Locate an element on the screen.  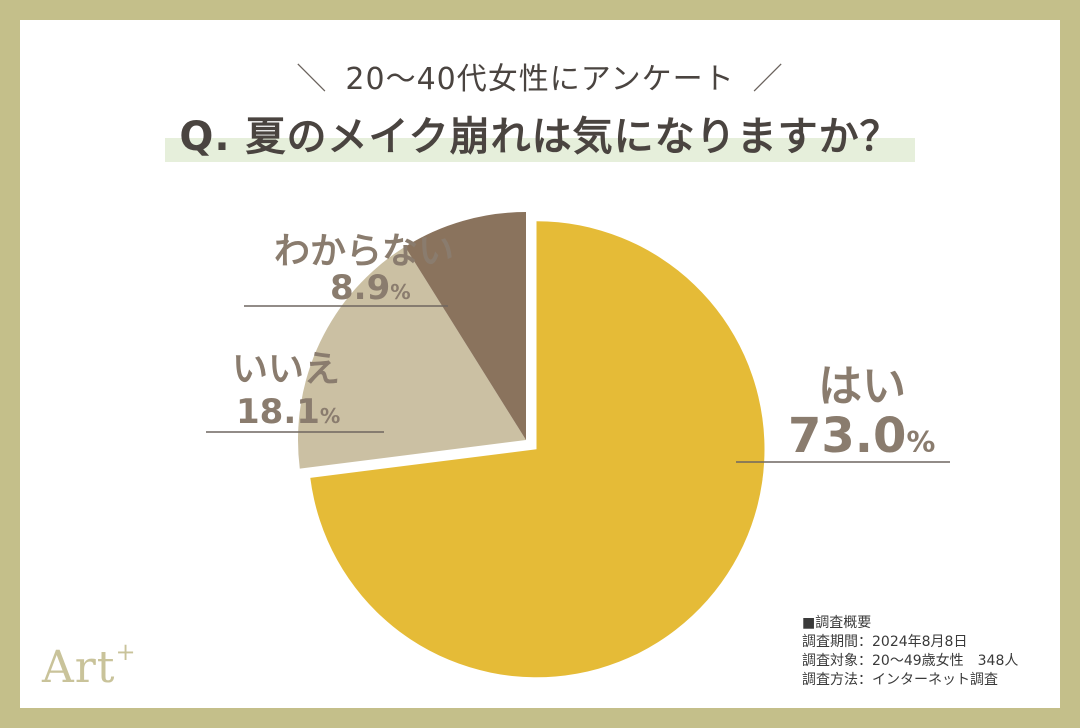
survey-method: 調査方法：インターネット調査 is located at coordinates (900, 680).